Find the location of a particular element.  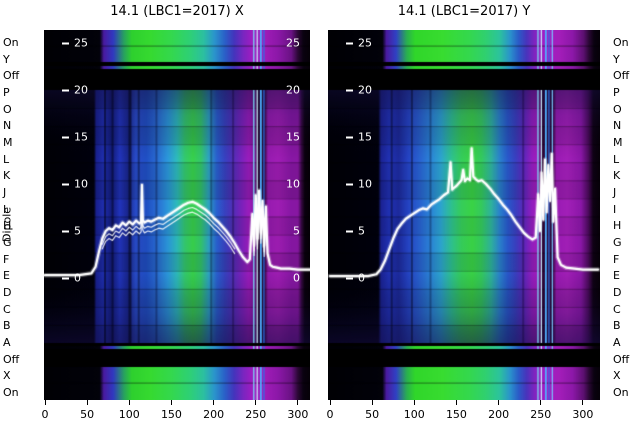

plot-title-x: 14.1 (LBC1=2017) X is located at coordinates (177, 11).